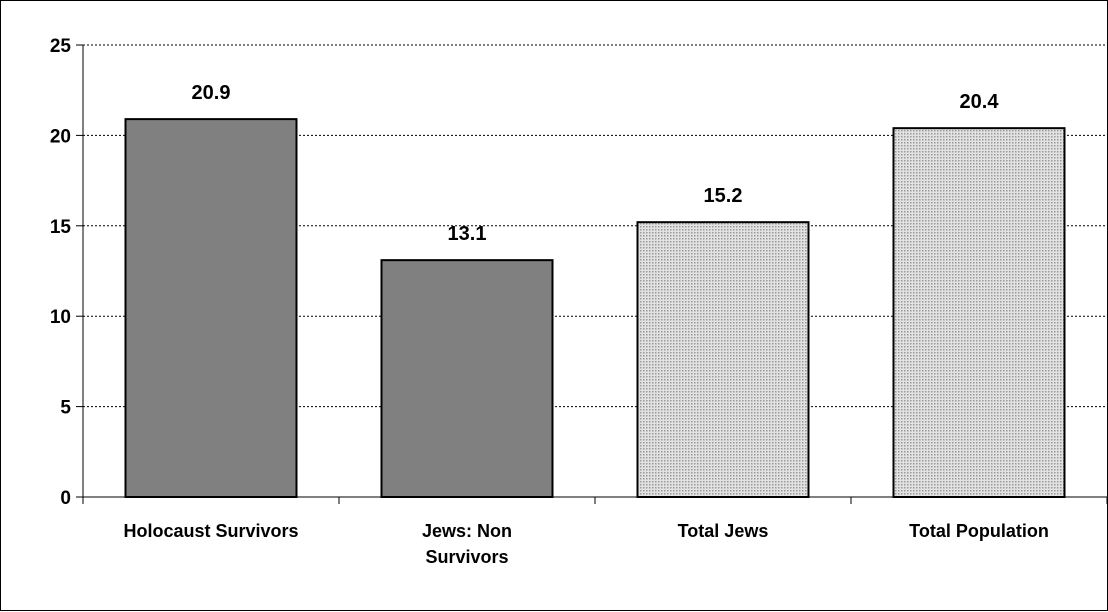 The image size is (1108, 612). Describe the element at coordinates (723, 196) in the screenshot. I see `value-label-3: 15.2` at that location.